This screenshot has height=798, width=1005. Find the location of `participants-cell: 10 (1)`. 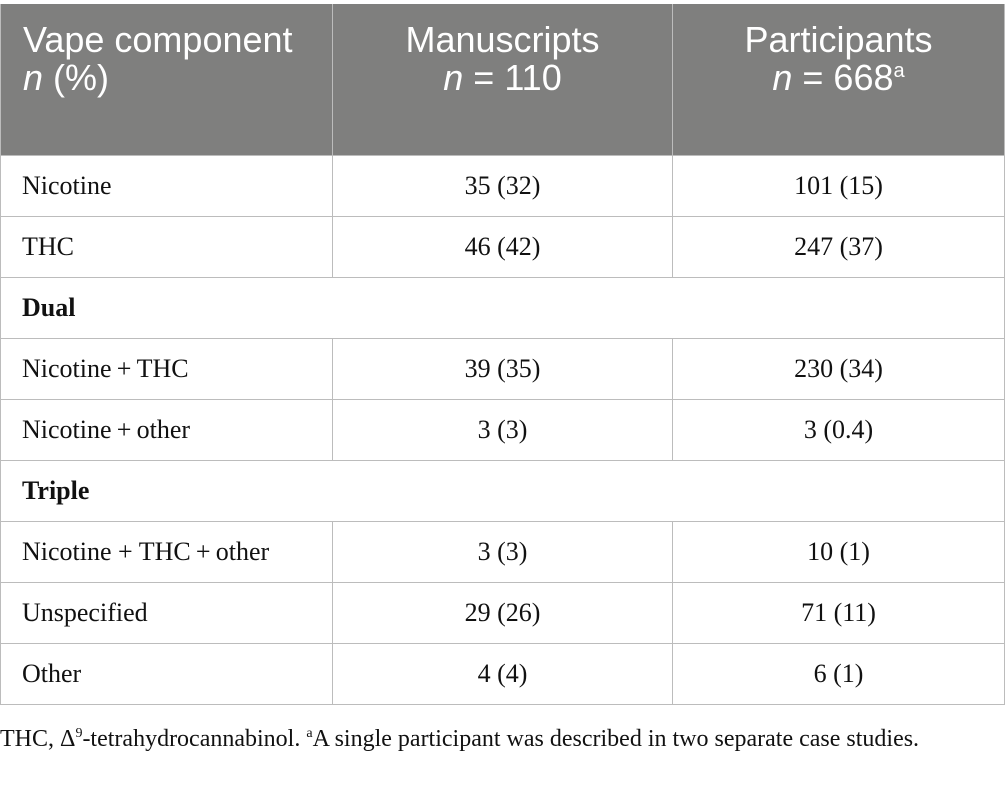

participants-cell: 10 (1) is located at coordinates (838, 551).